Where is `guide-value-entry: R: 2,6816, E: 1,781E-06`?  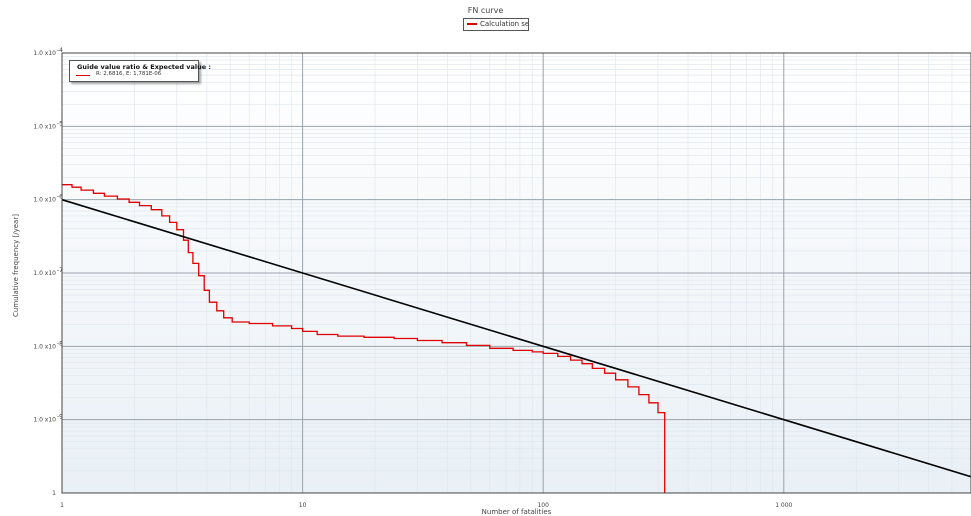
guide-value-entry: R: 2,6816, E: 1,781E-06 is located at coordinates (129, 74).